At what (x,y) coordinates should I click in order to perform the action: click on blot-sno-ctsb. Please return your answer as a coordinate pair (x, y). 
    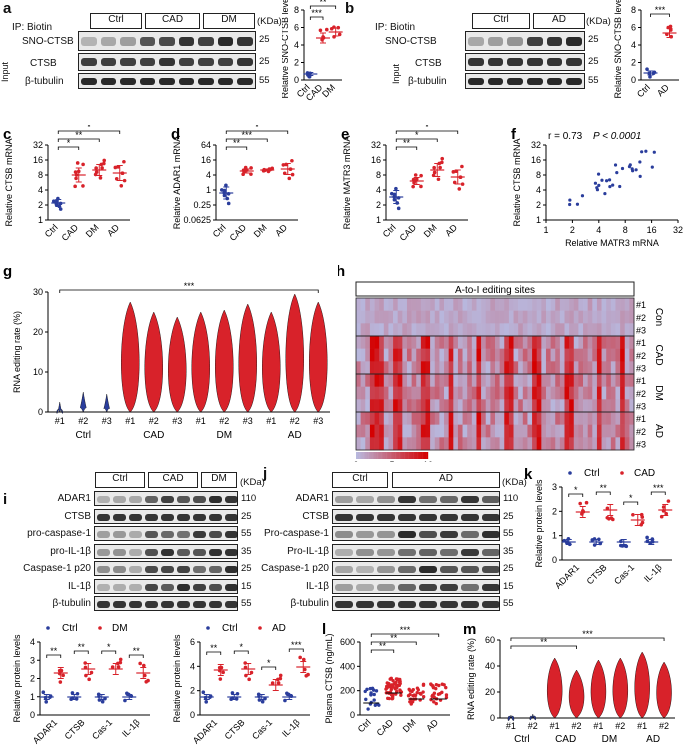
    Looking at the image, I should click on (525, 41).